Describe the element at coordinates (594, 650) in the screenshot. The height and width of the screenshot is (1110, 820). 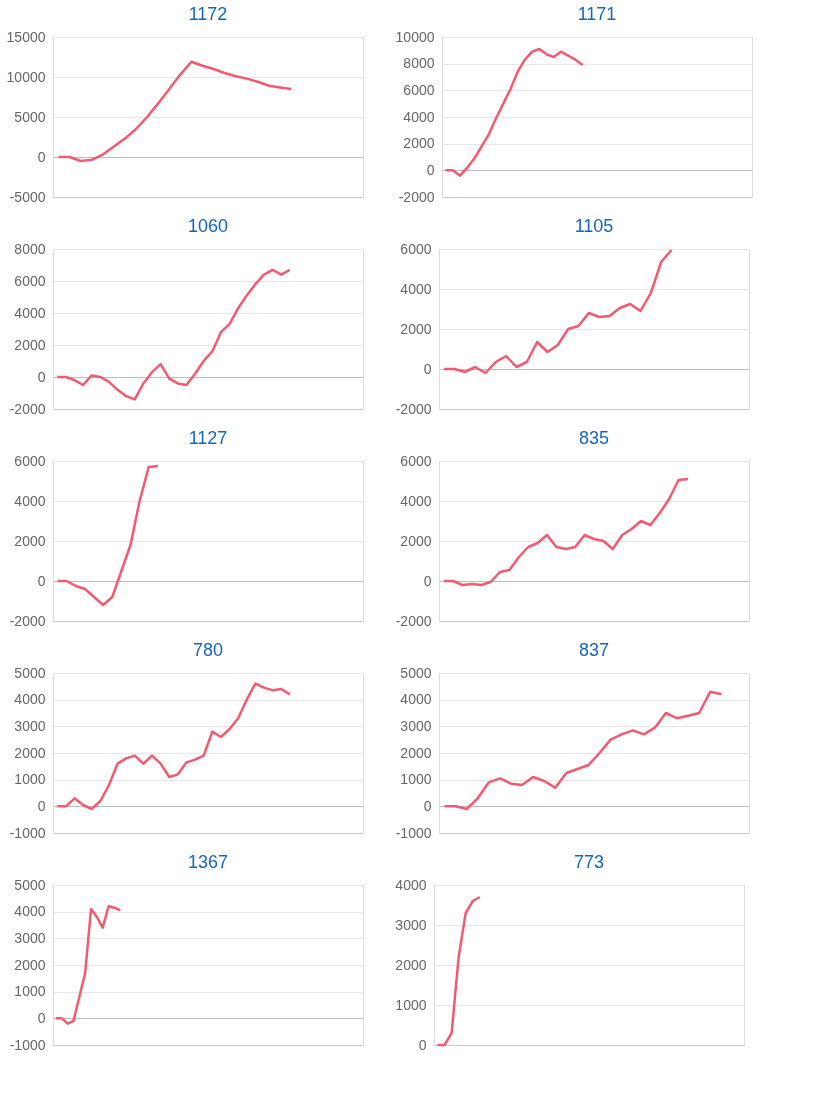
I see `chart-title: 837` at that location.